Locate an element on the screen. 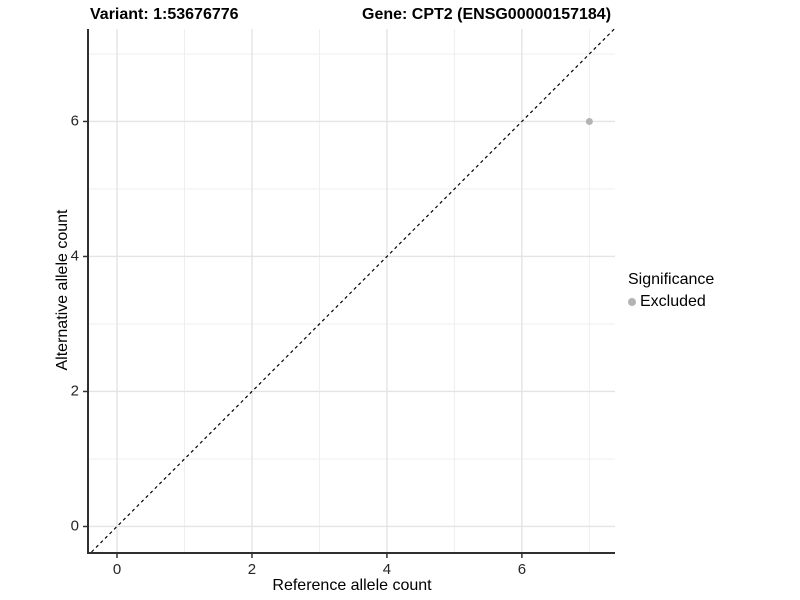 This screenshot has height=600, width=800. legend-item-label: Excluded is located at coordinates (673, 301).